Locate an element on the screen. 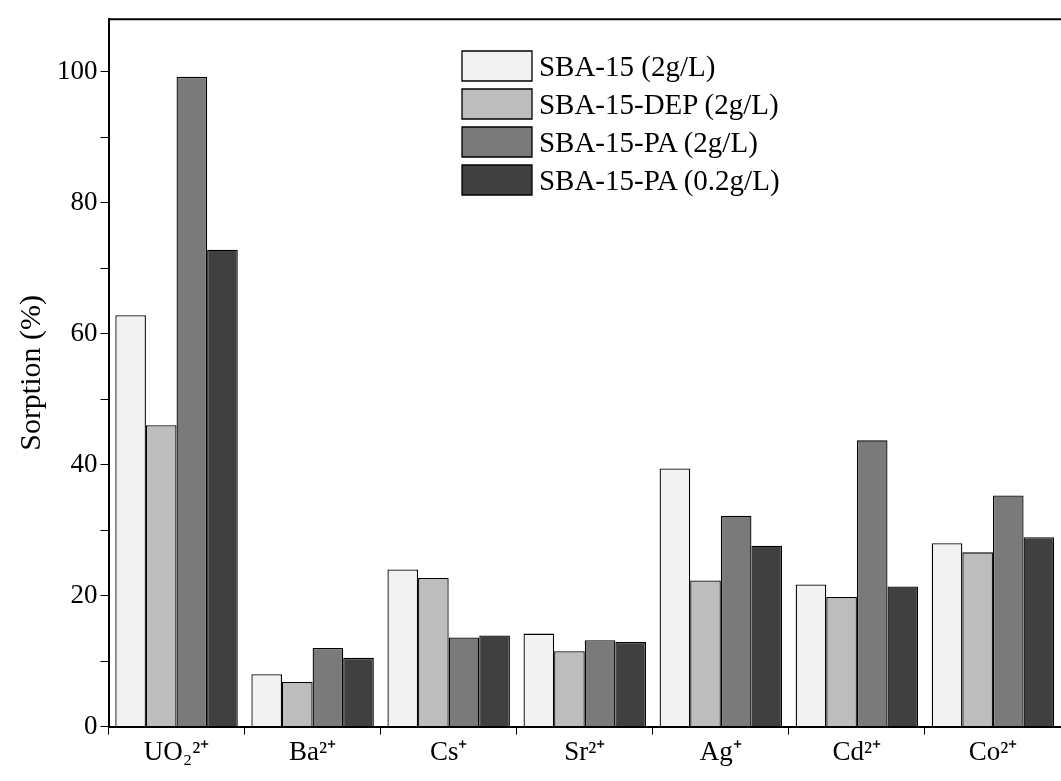  y-tick-label: 100 is located at coordinates (77, 69).